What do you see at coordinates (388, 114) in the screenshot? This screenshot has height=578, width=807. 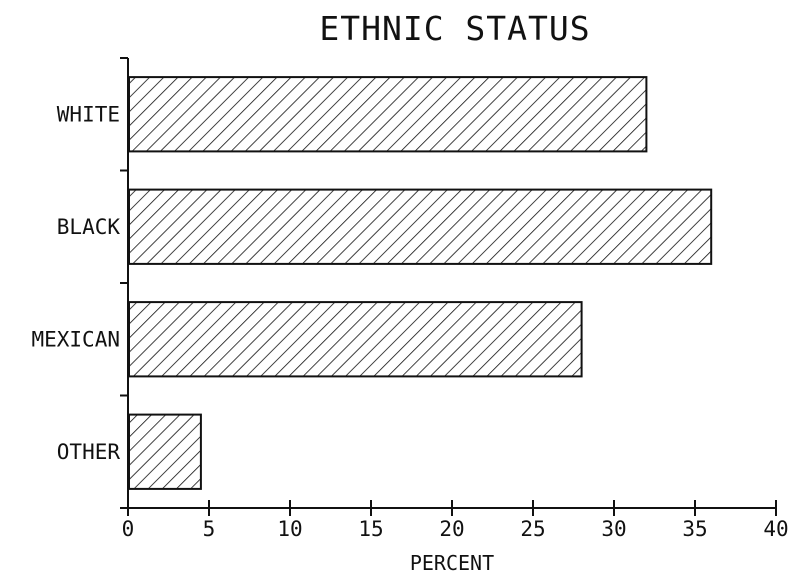 I see `bar-white` at bounding box center [388, 114].